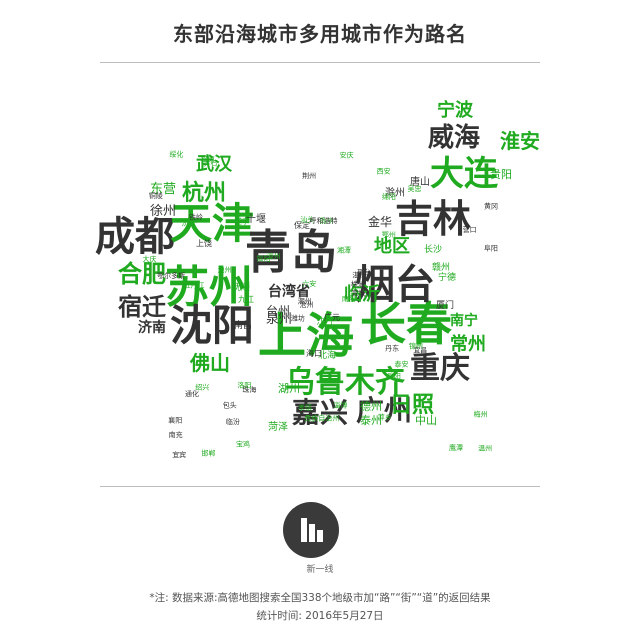 The width and height of the screenshot is (640, 640). What do you see at coordinates (249, 389) in the screenshot?
I see `word-60: 珠海` at bounding box center [249, 389].